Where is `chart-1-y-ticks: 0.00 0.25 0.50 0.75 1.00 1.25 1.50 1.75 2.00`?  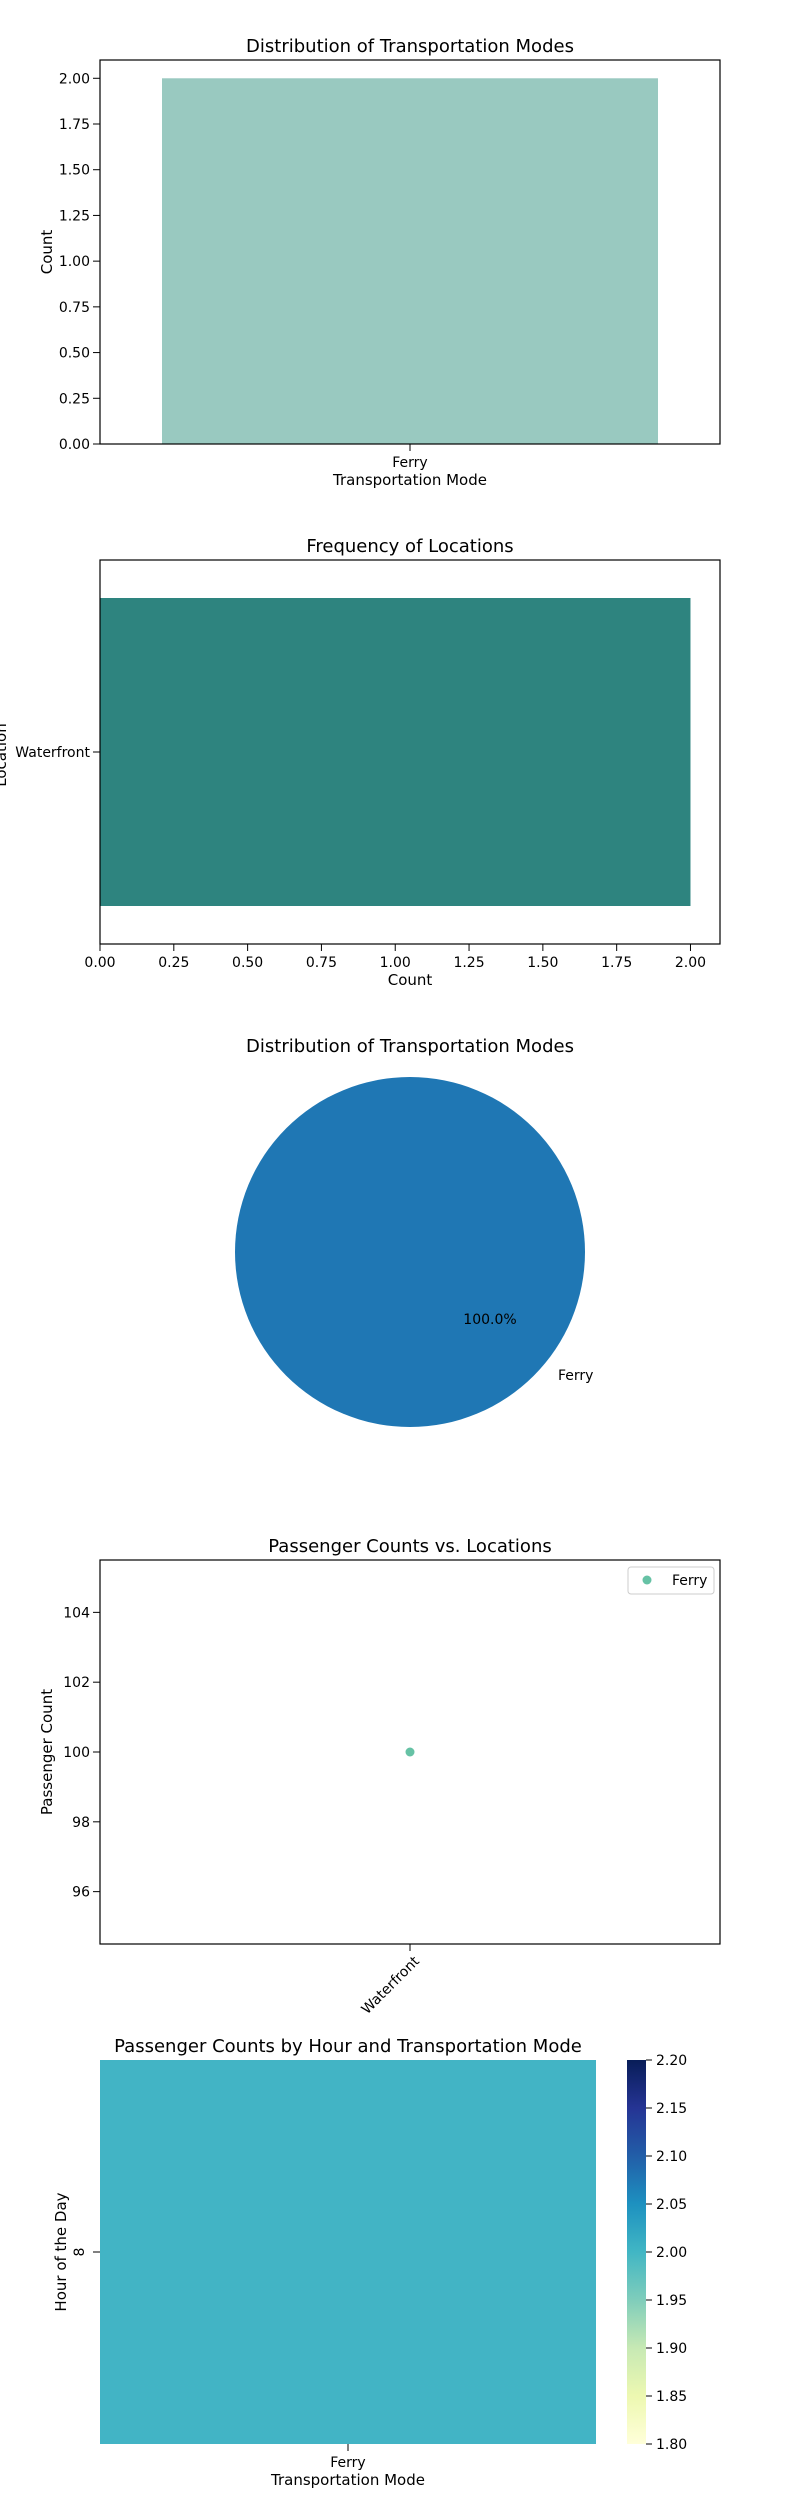 chart-1-y-ticks: 0.00 0.25 0.50 0.75 1.00 1.25 1.50 1.75 2.00 is located at coordinates (79, 262).